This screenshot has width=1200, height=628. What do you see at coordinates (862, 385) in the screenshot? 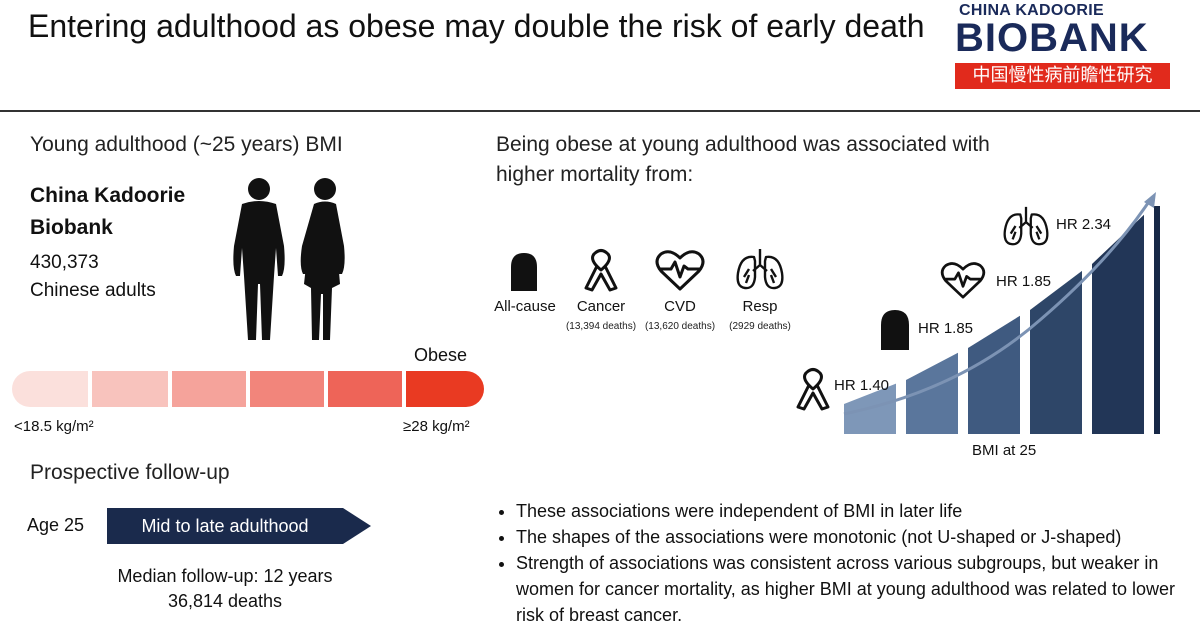
I see `hr-cancer: HR 1.40` at bounding box center [862, 385].